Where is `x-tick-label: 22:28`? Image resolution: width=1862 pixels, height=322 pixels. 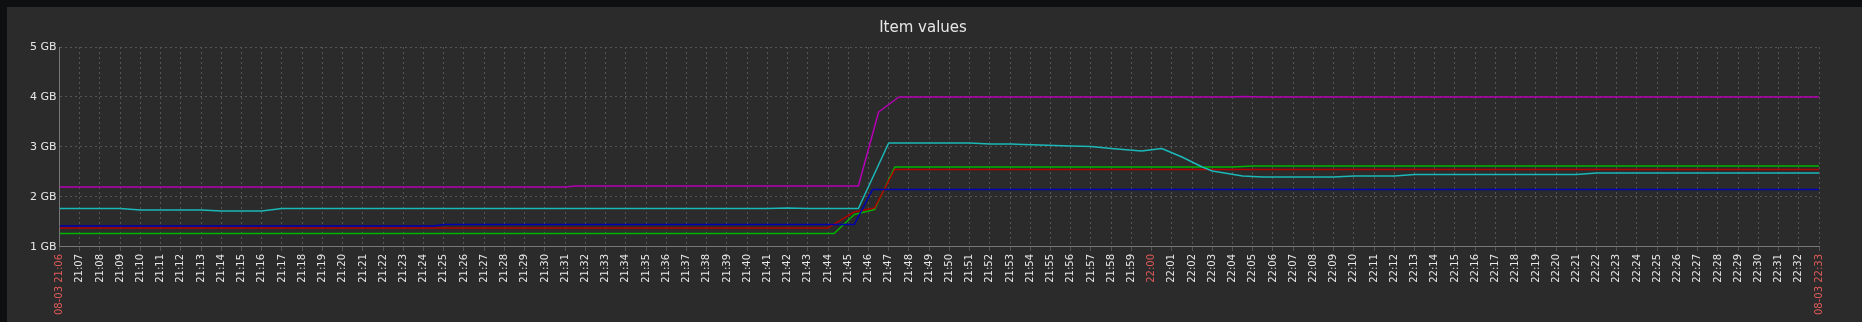
x-tick-label: 22:28 is located at coordinates (1717, 268).